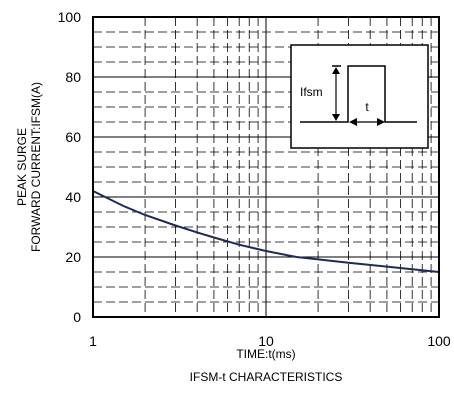  I want to click on y-tick-label: 40, so click(73, 197).